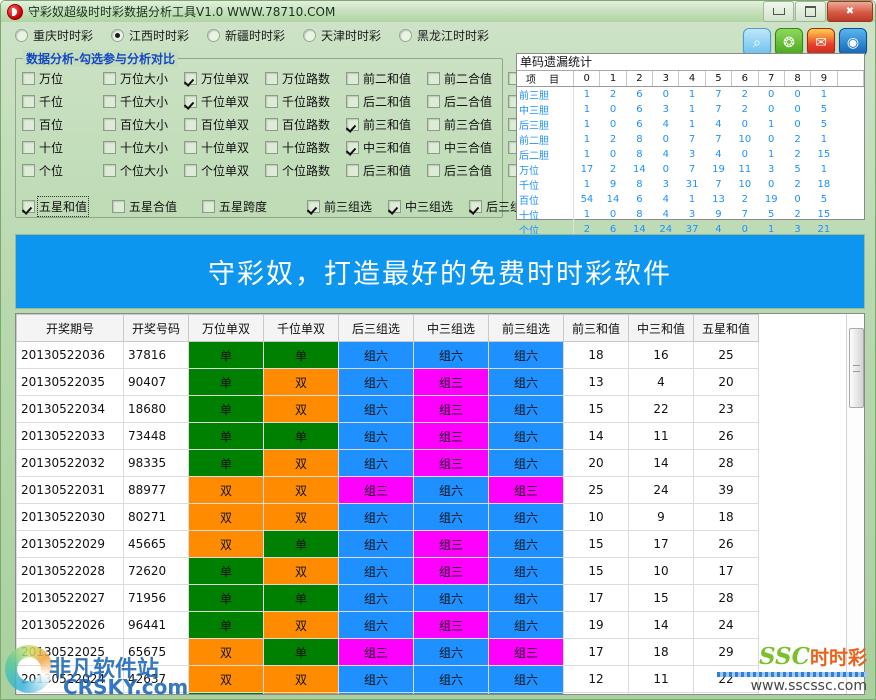 This screenshot has height=700, width=876. I want to click on table-row: 20130522034 18680 单双组六 组三 组六 15 22 23, so click(387, 409).